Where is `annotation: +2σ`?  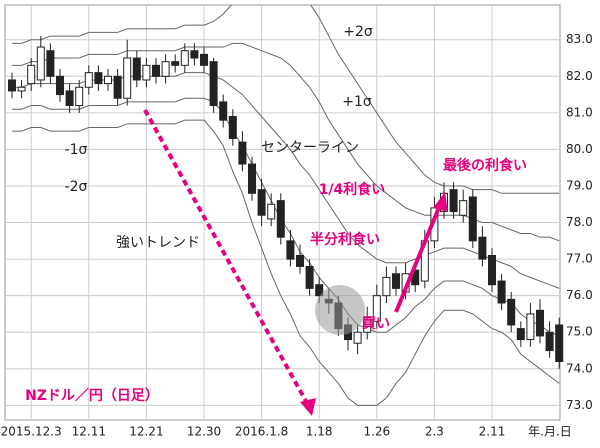
annotation: +2σ is located at coordinates (358, 32).